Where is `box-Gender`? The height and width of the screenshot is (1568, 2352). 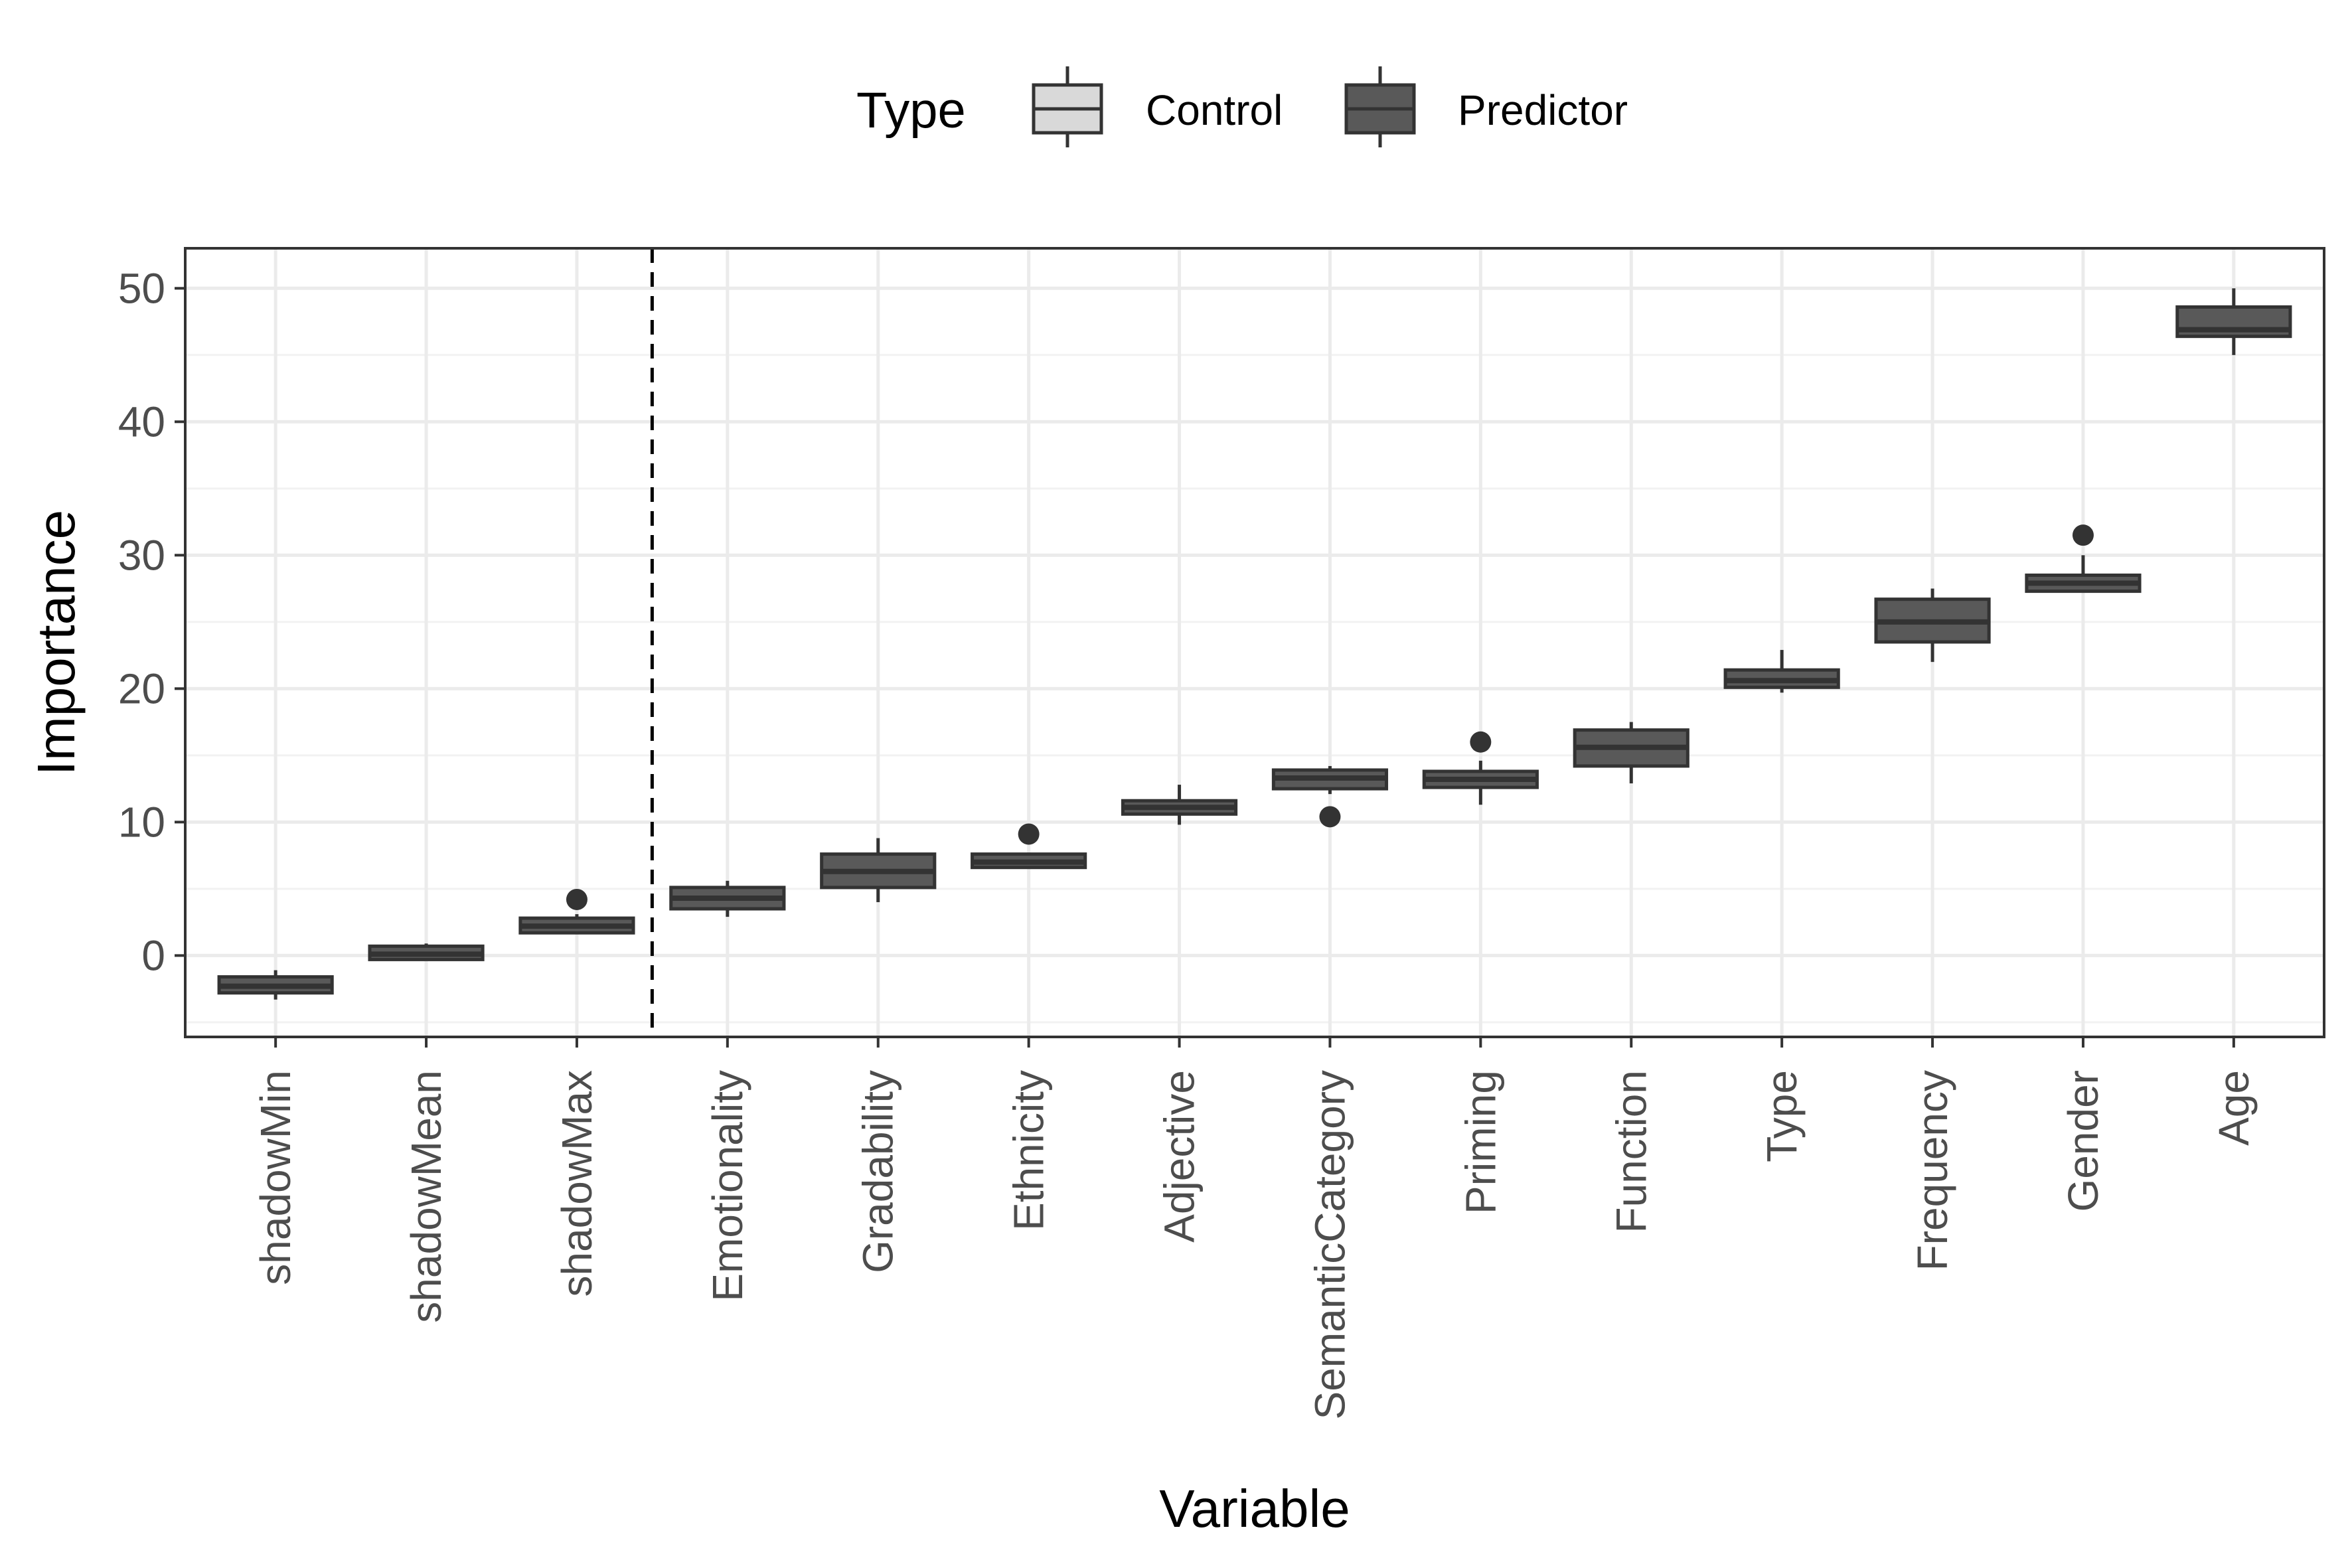 box-Gender is located at coordinates (2084, 559).